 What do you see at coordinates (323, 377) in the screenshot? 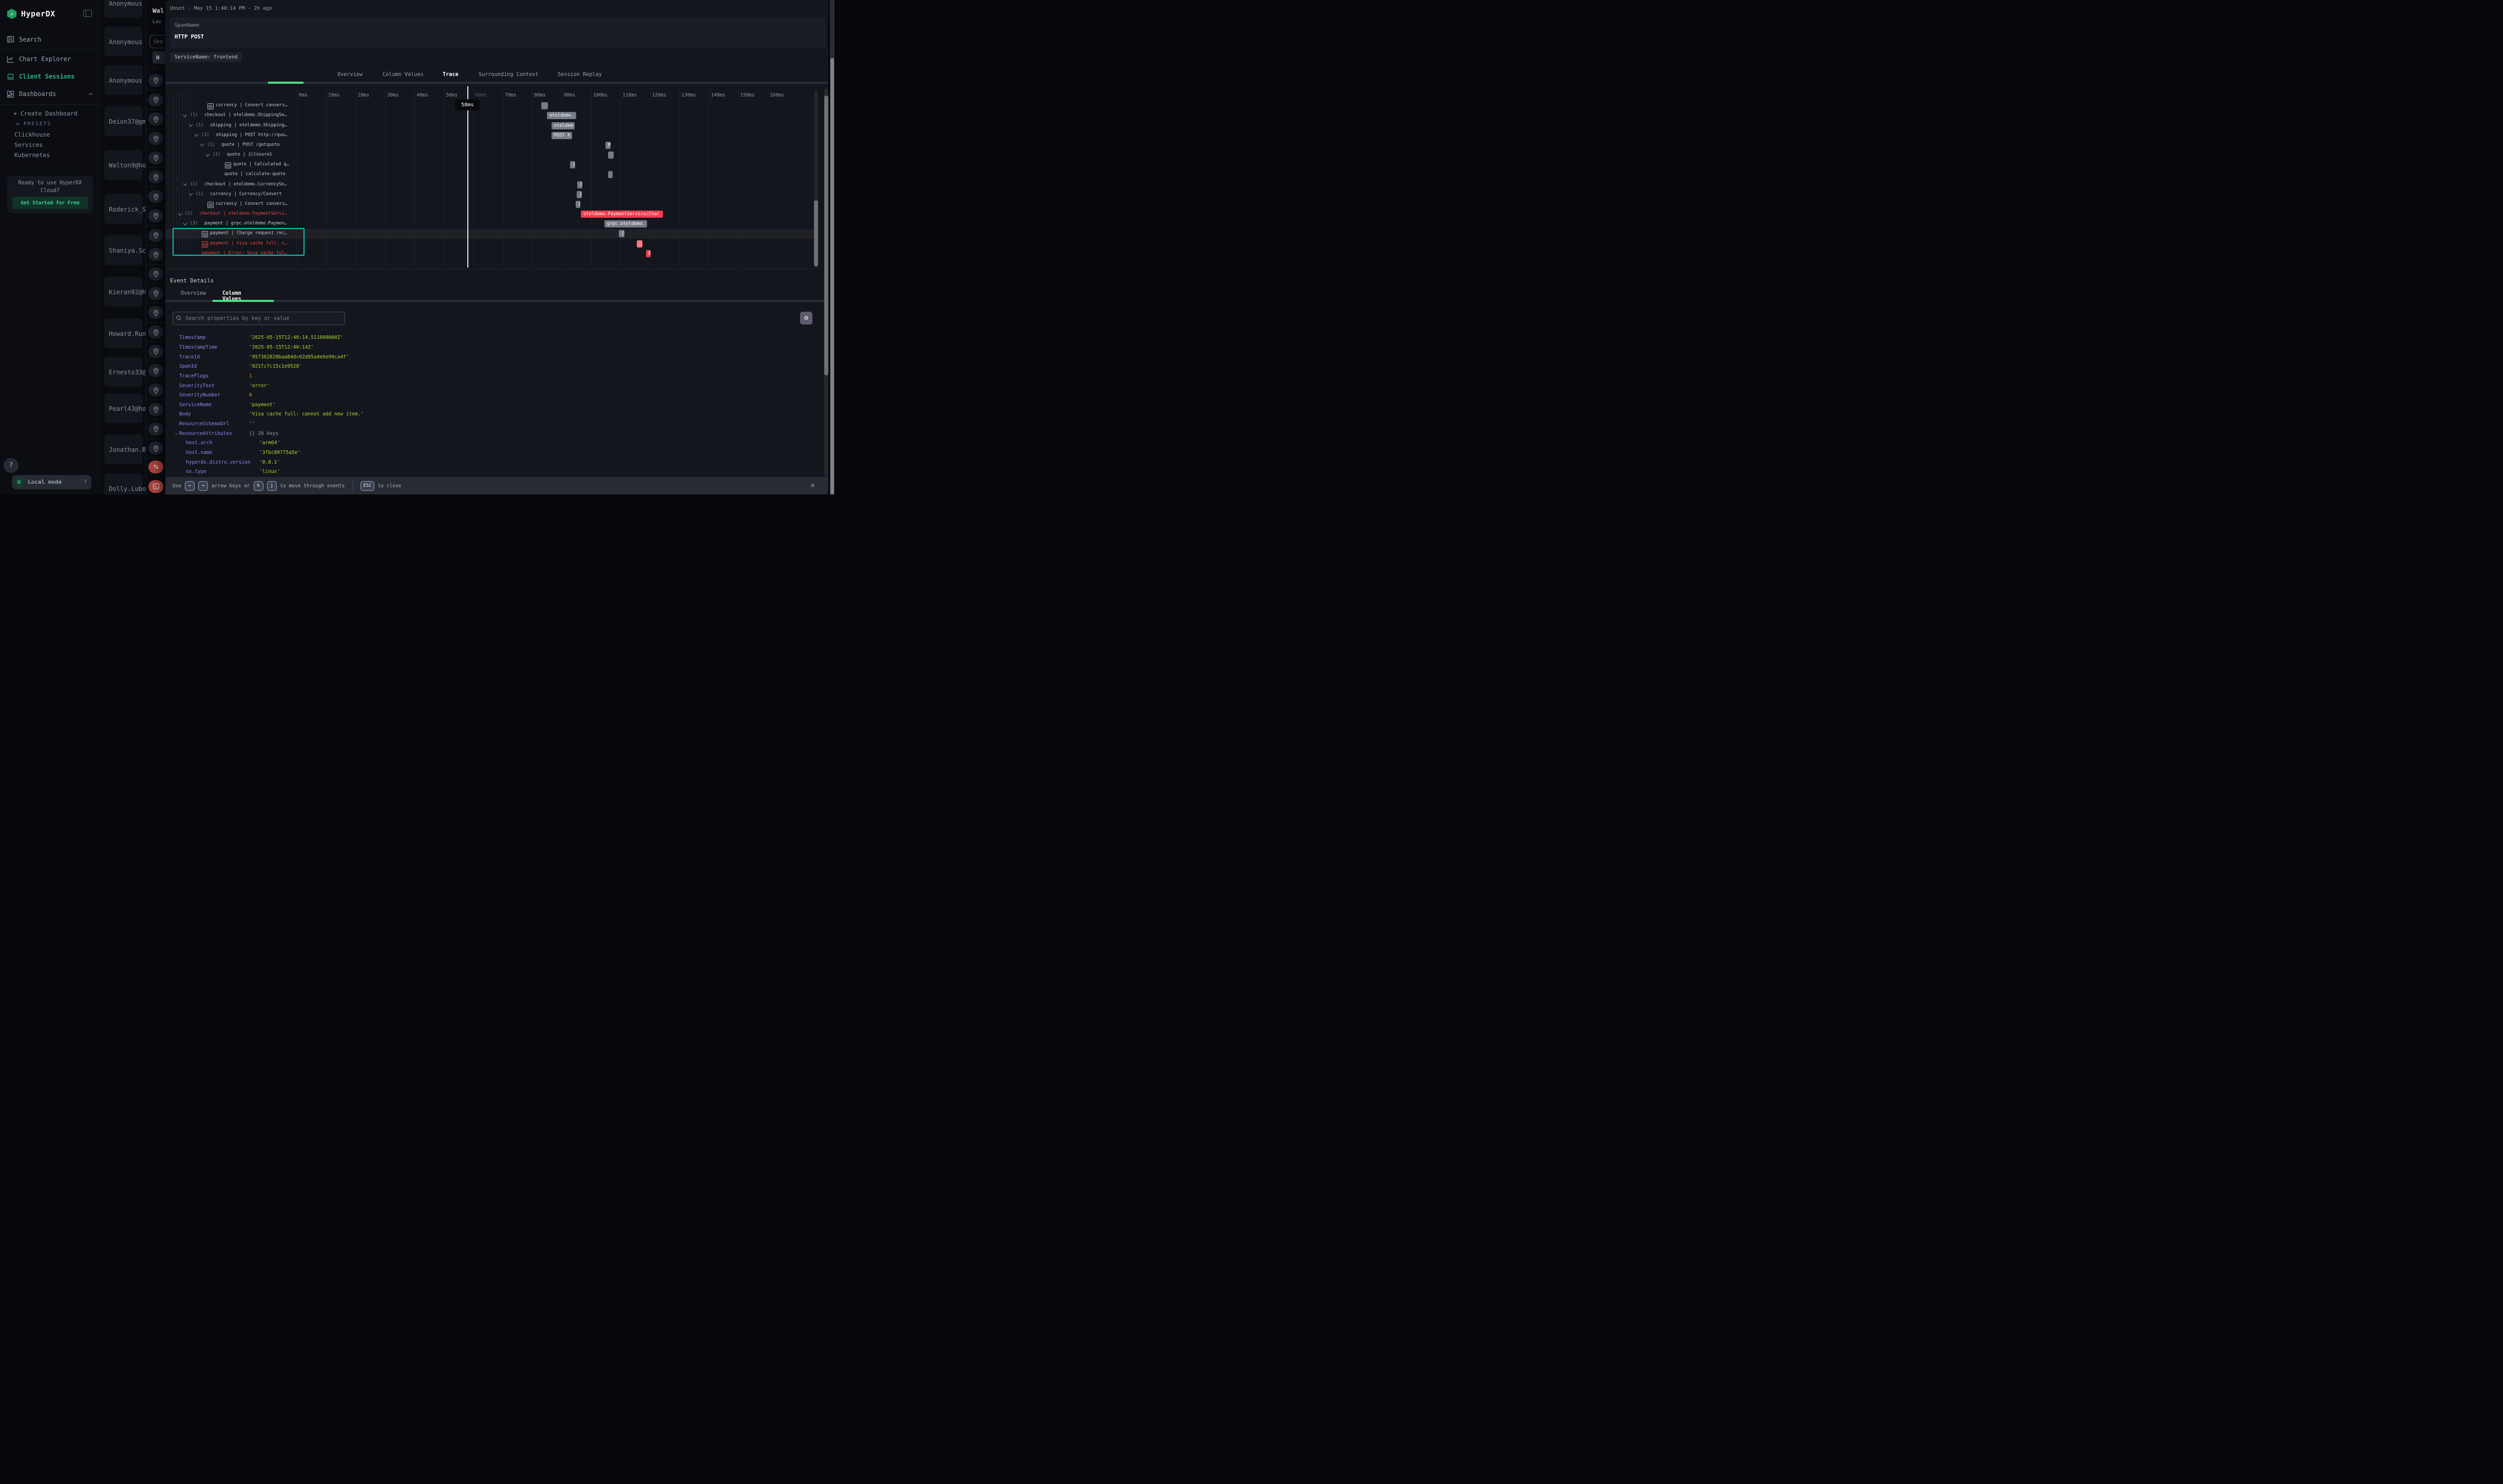
I see `property-row: TraceFlags 1` at bounding box center [323, 377].